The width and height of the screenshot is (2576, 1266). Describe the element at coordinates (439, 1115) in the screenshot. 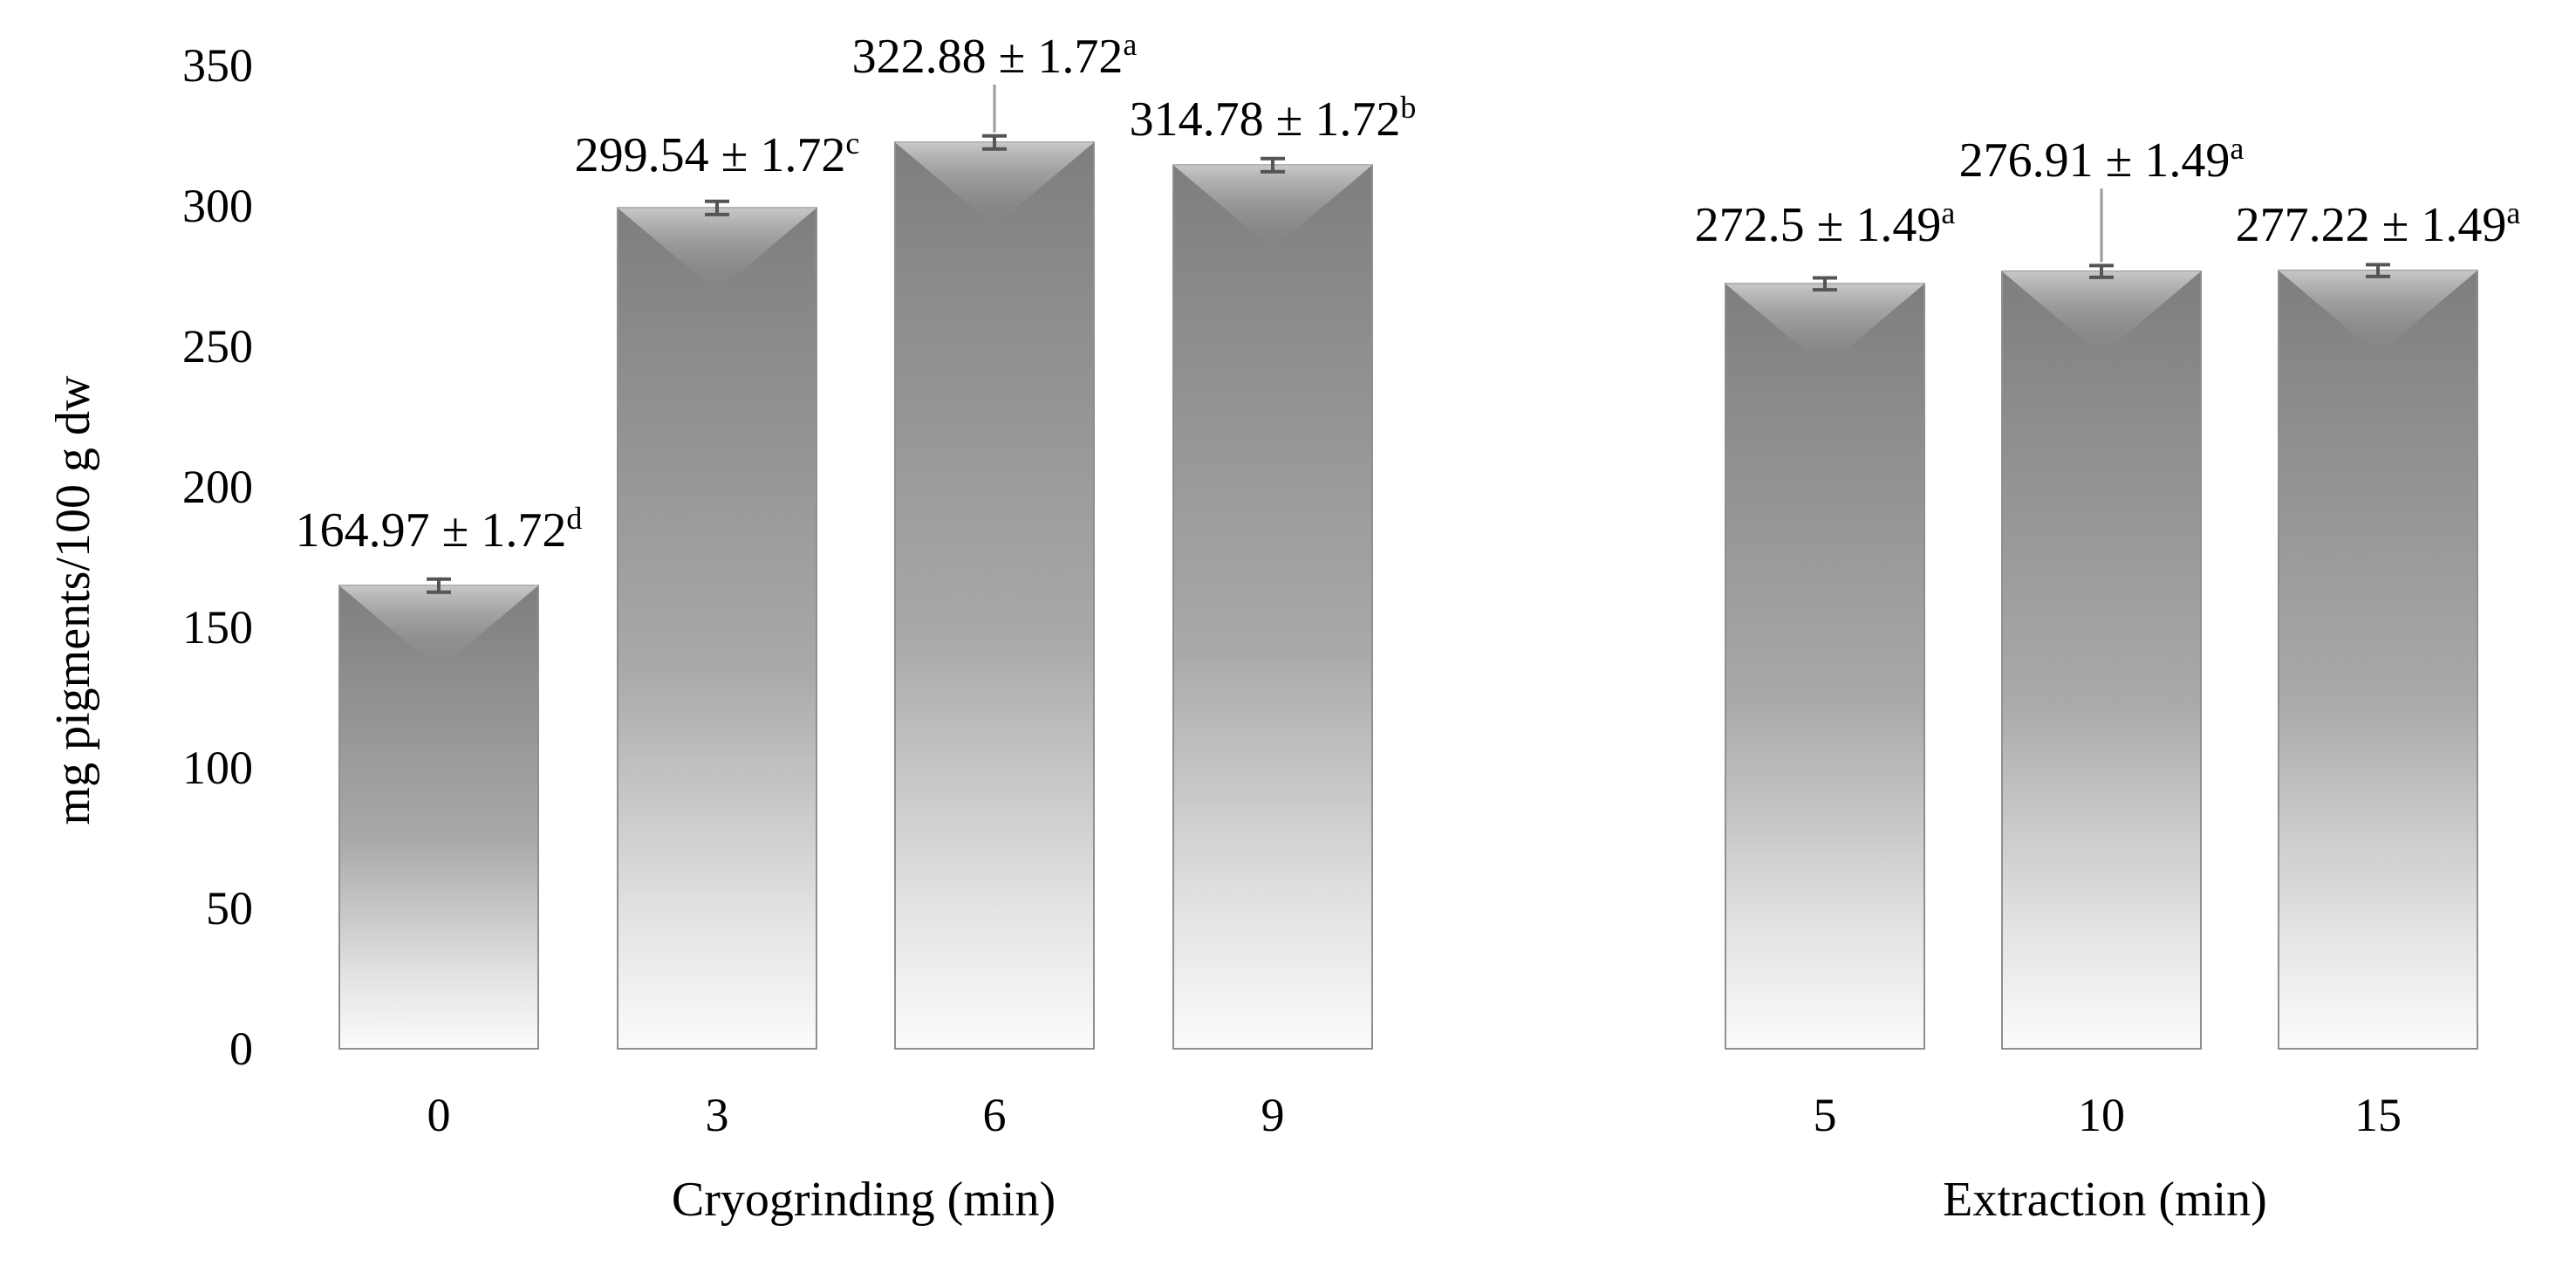

I see `x-tick-label: 0` at that location.